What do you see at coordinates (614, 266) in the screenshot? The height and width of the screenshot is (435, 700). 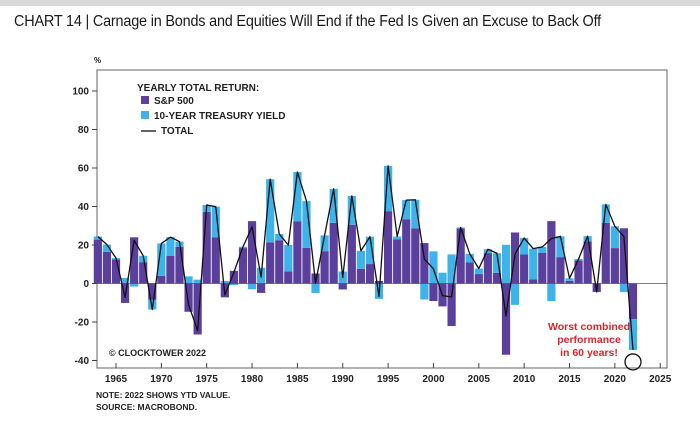 I see `bar-sp500-2020` at bounding box center [614, 266].